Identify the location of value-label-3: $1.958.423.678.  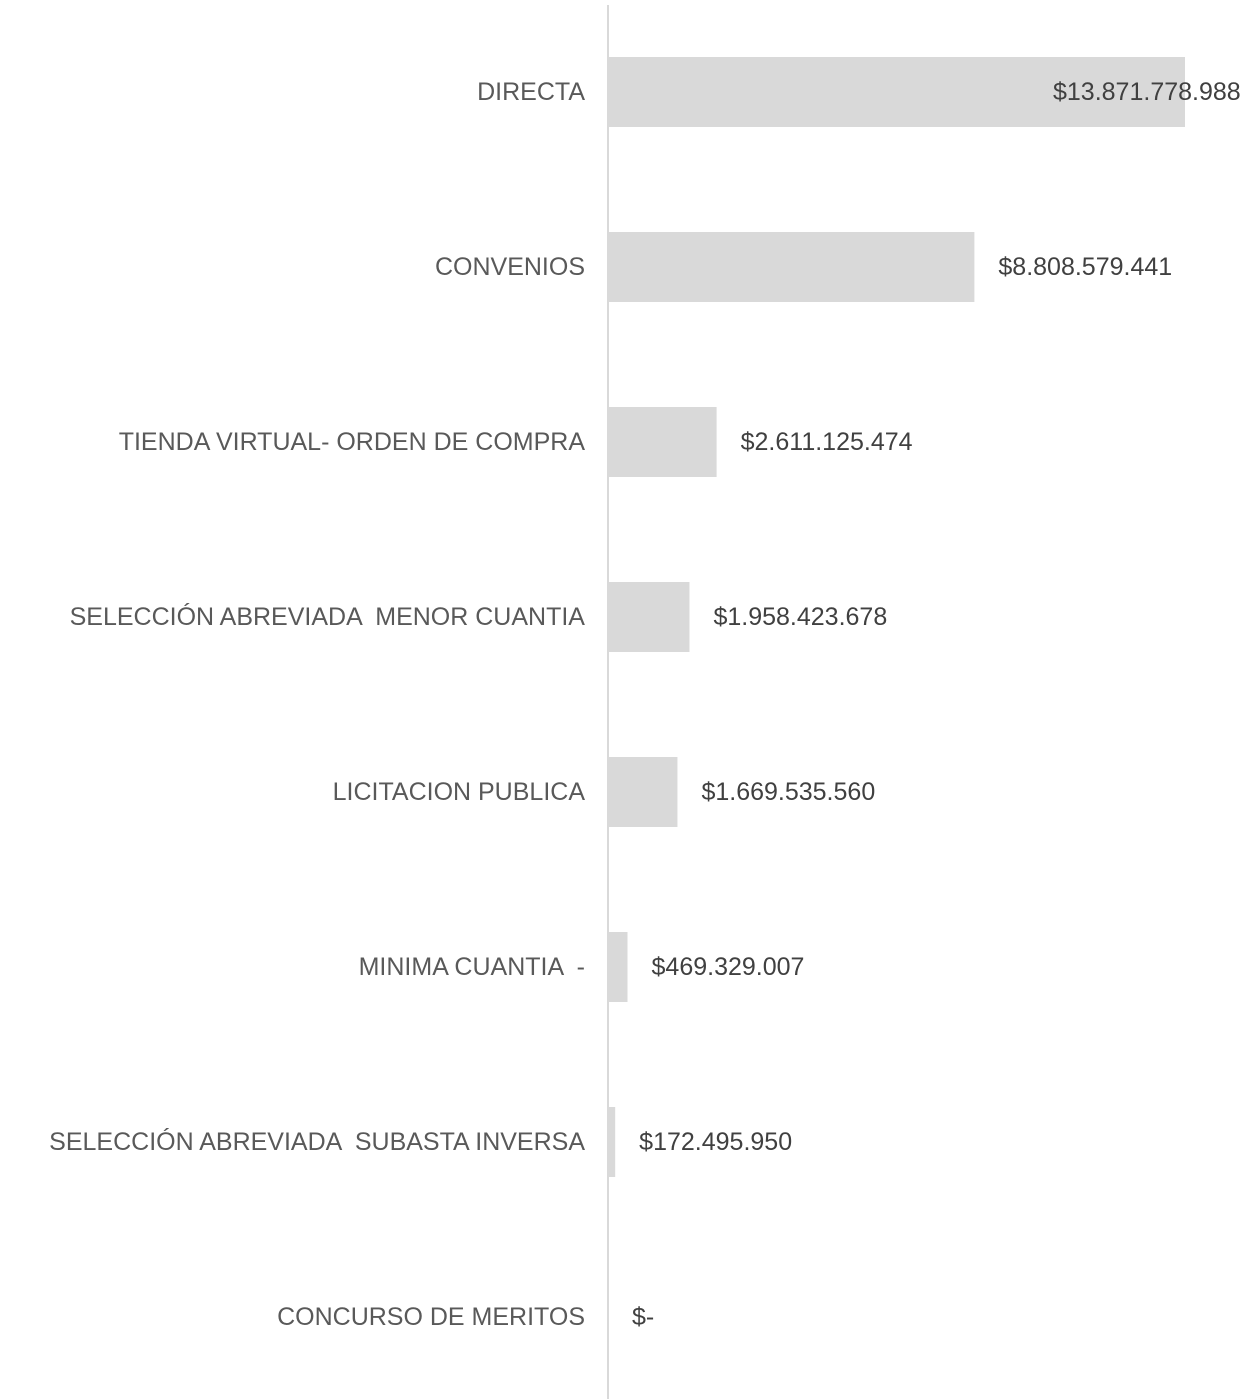
(800, 617).